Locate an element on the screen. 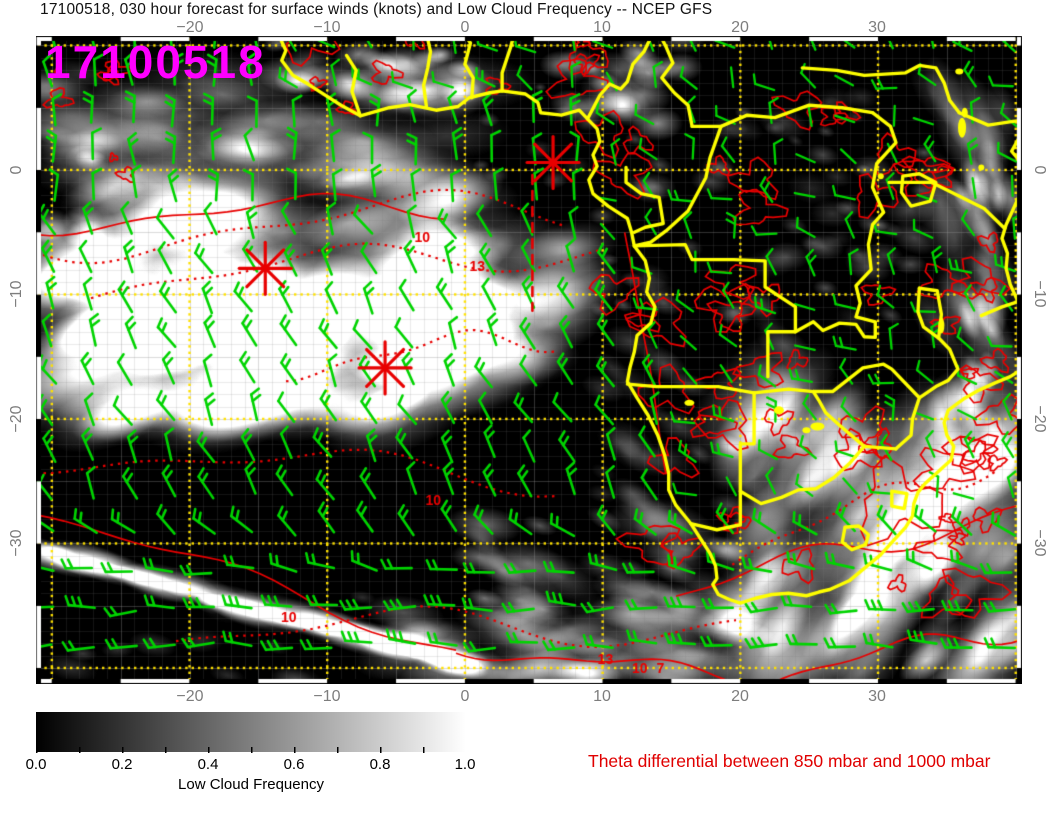 This screenshot has height=816, width=1056. colorbar-gradient is located at coordinates (251, 732).